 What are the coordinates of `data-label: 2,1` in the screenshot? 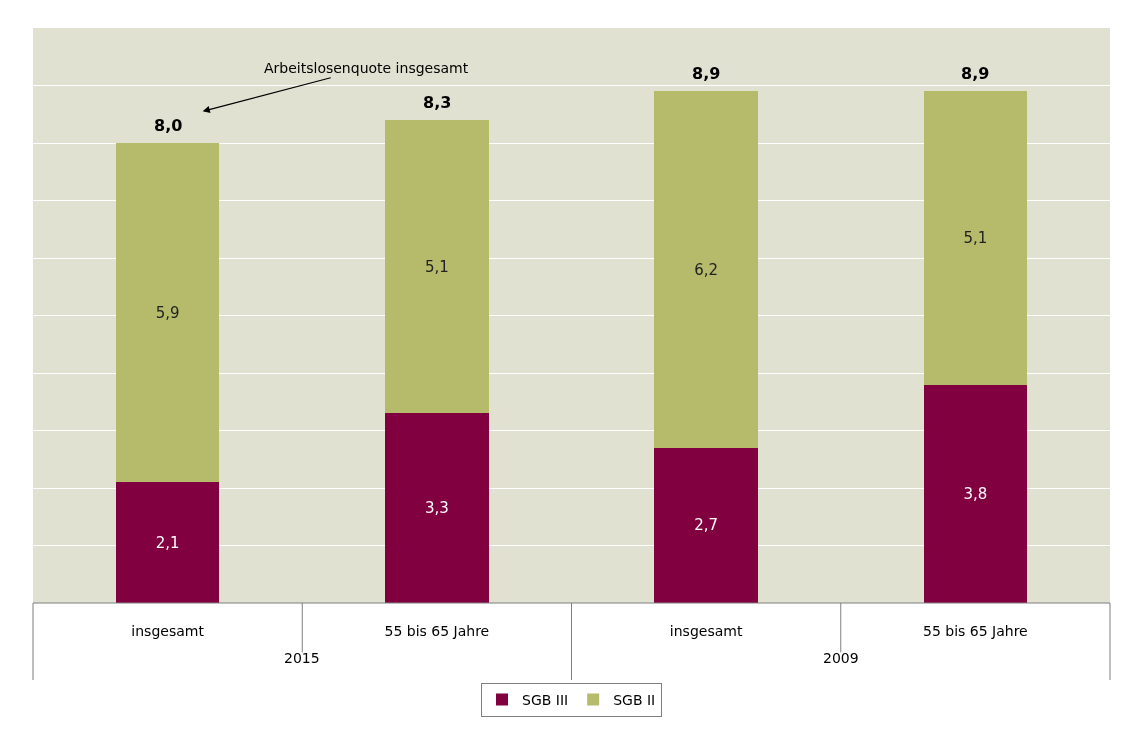 It's located at (167, 542).